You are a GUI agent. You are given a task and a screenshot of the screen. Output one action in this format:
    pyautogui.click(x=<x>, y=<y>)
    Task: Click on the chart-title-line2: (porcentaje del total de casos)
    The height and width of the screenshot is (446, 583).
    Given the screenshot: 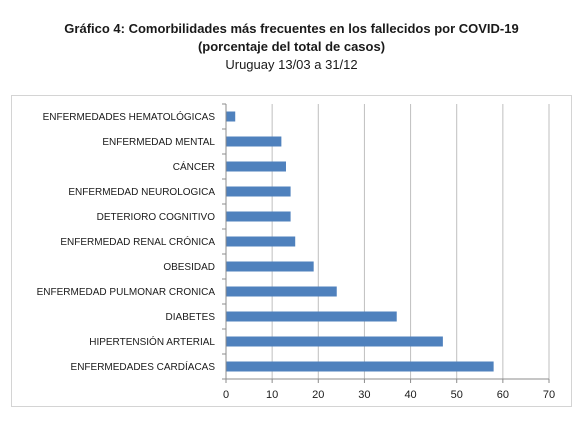 What is the action you would take?
    pyautogui.click(x=291, y=46)
    